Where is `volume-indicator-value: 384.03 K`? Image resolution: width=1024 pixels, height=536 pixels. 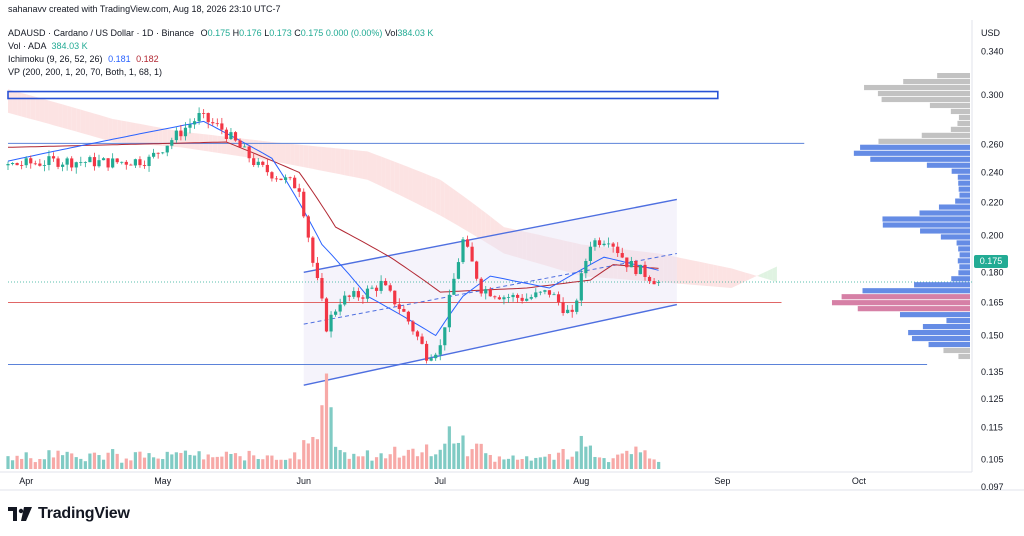 volume-indicator-value: 384.03 K is located at coordinates (69, 46).